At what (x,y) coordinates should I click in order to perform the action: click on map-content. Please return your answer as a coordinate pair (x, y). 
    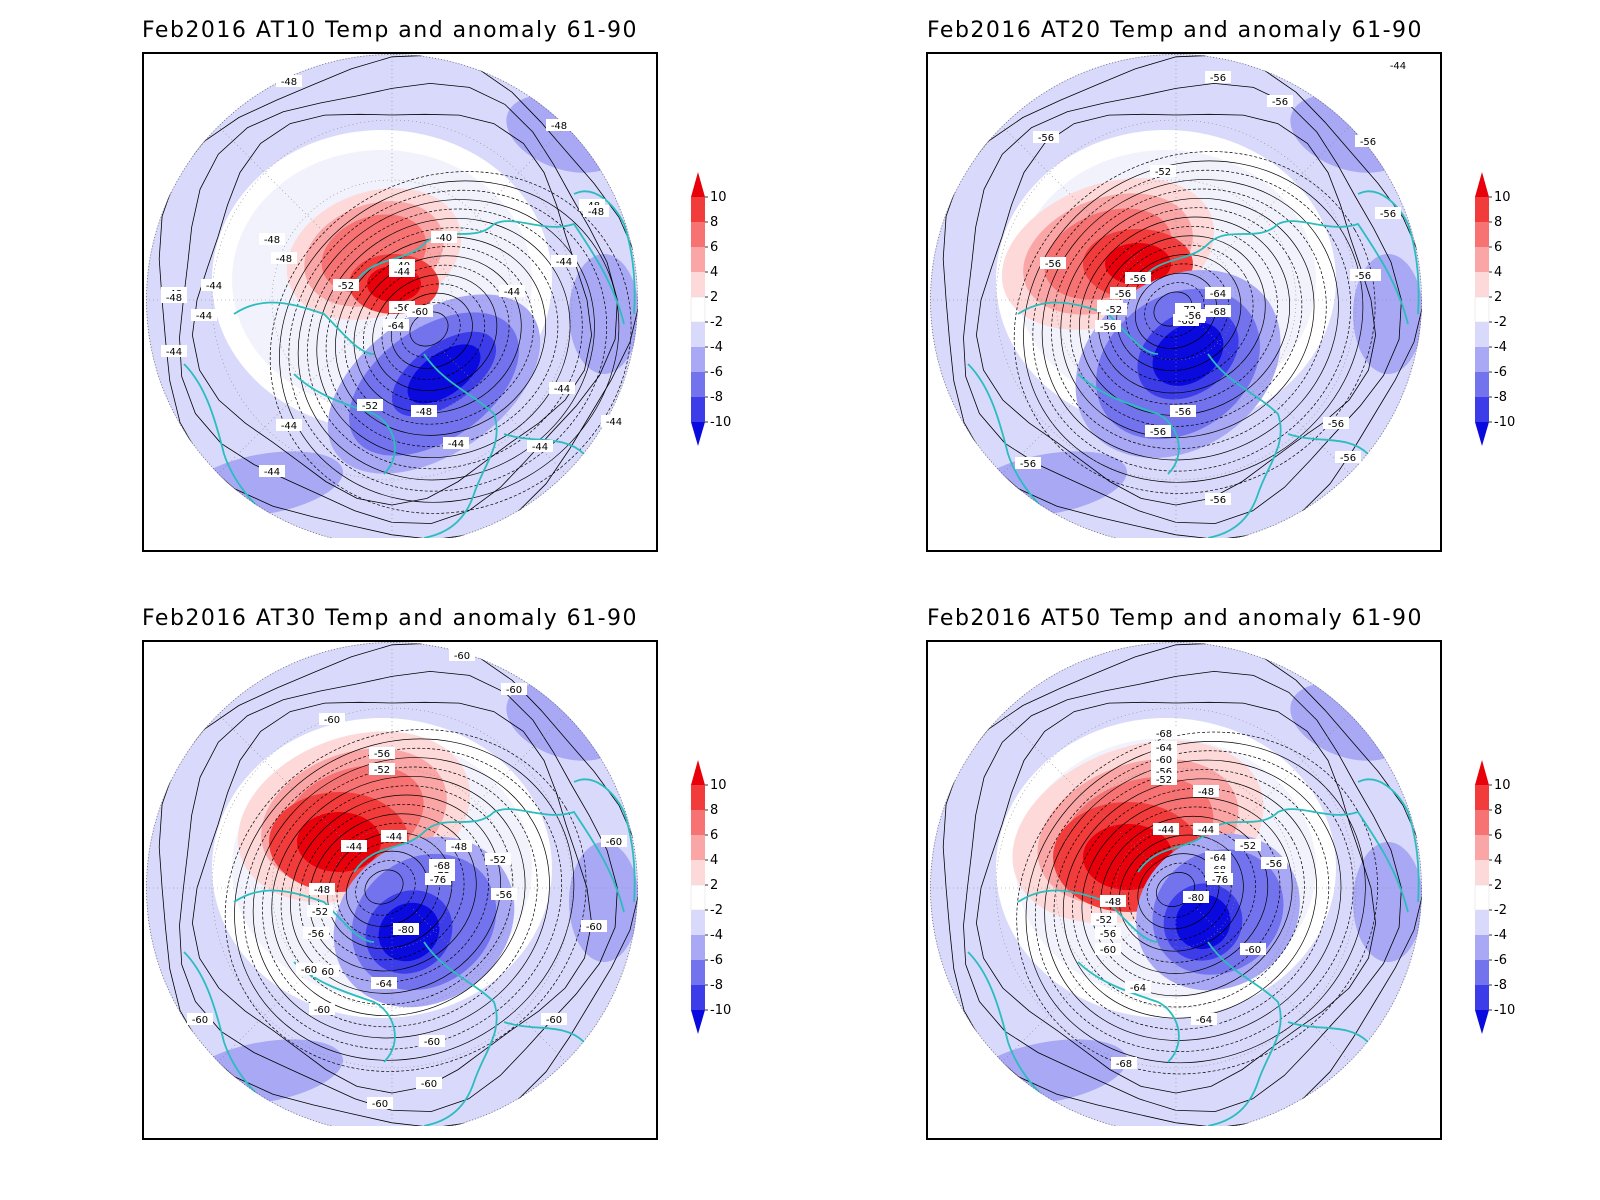
    Looking at the image, I should click on (1176, 884).